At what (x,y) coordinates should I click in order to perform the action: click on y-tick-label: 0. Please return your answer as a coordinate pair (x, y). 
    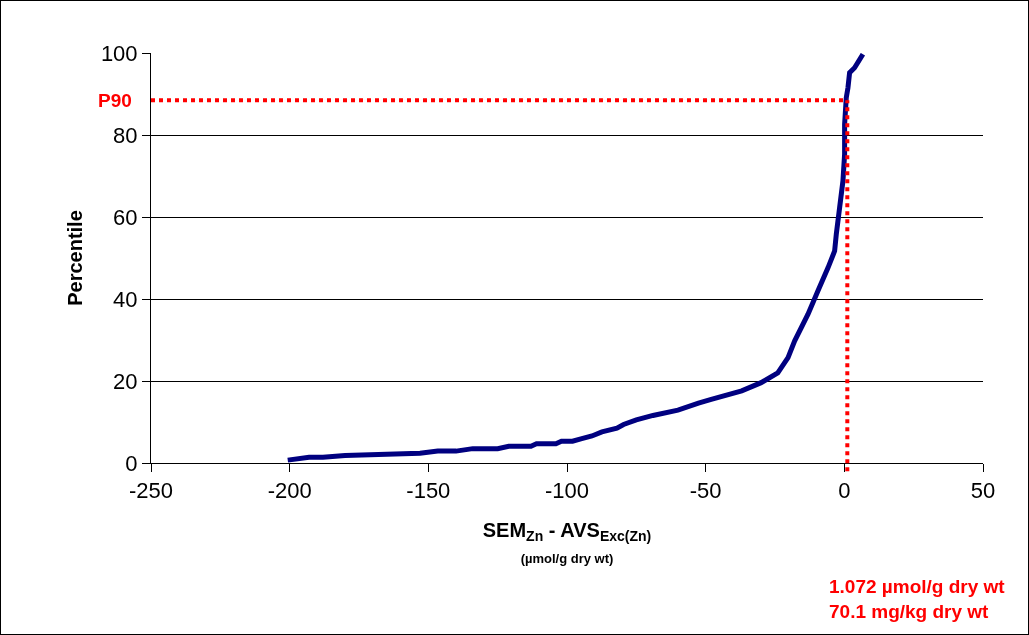
    Looking at the image, I should click on (131, 463).